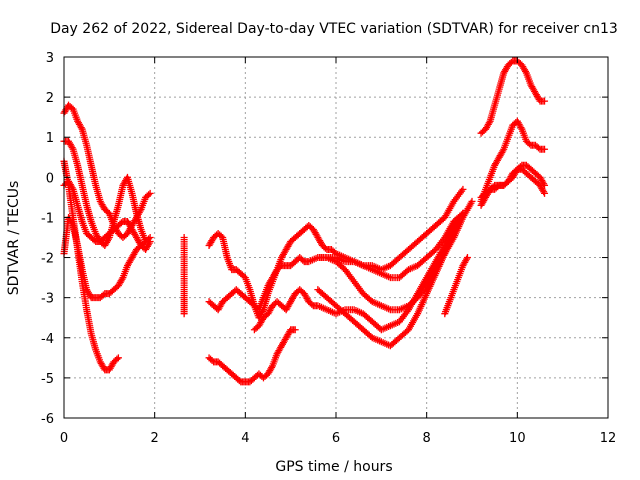 Image resolution: width=640 pixels, height=480 pixels. I want to click on y-tick-label: 0, so click(50, 178).